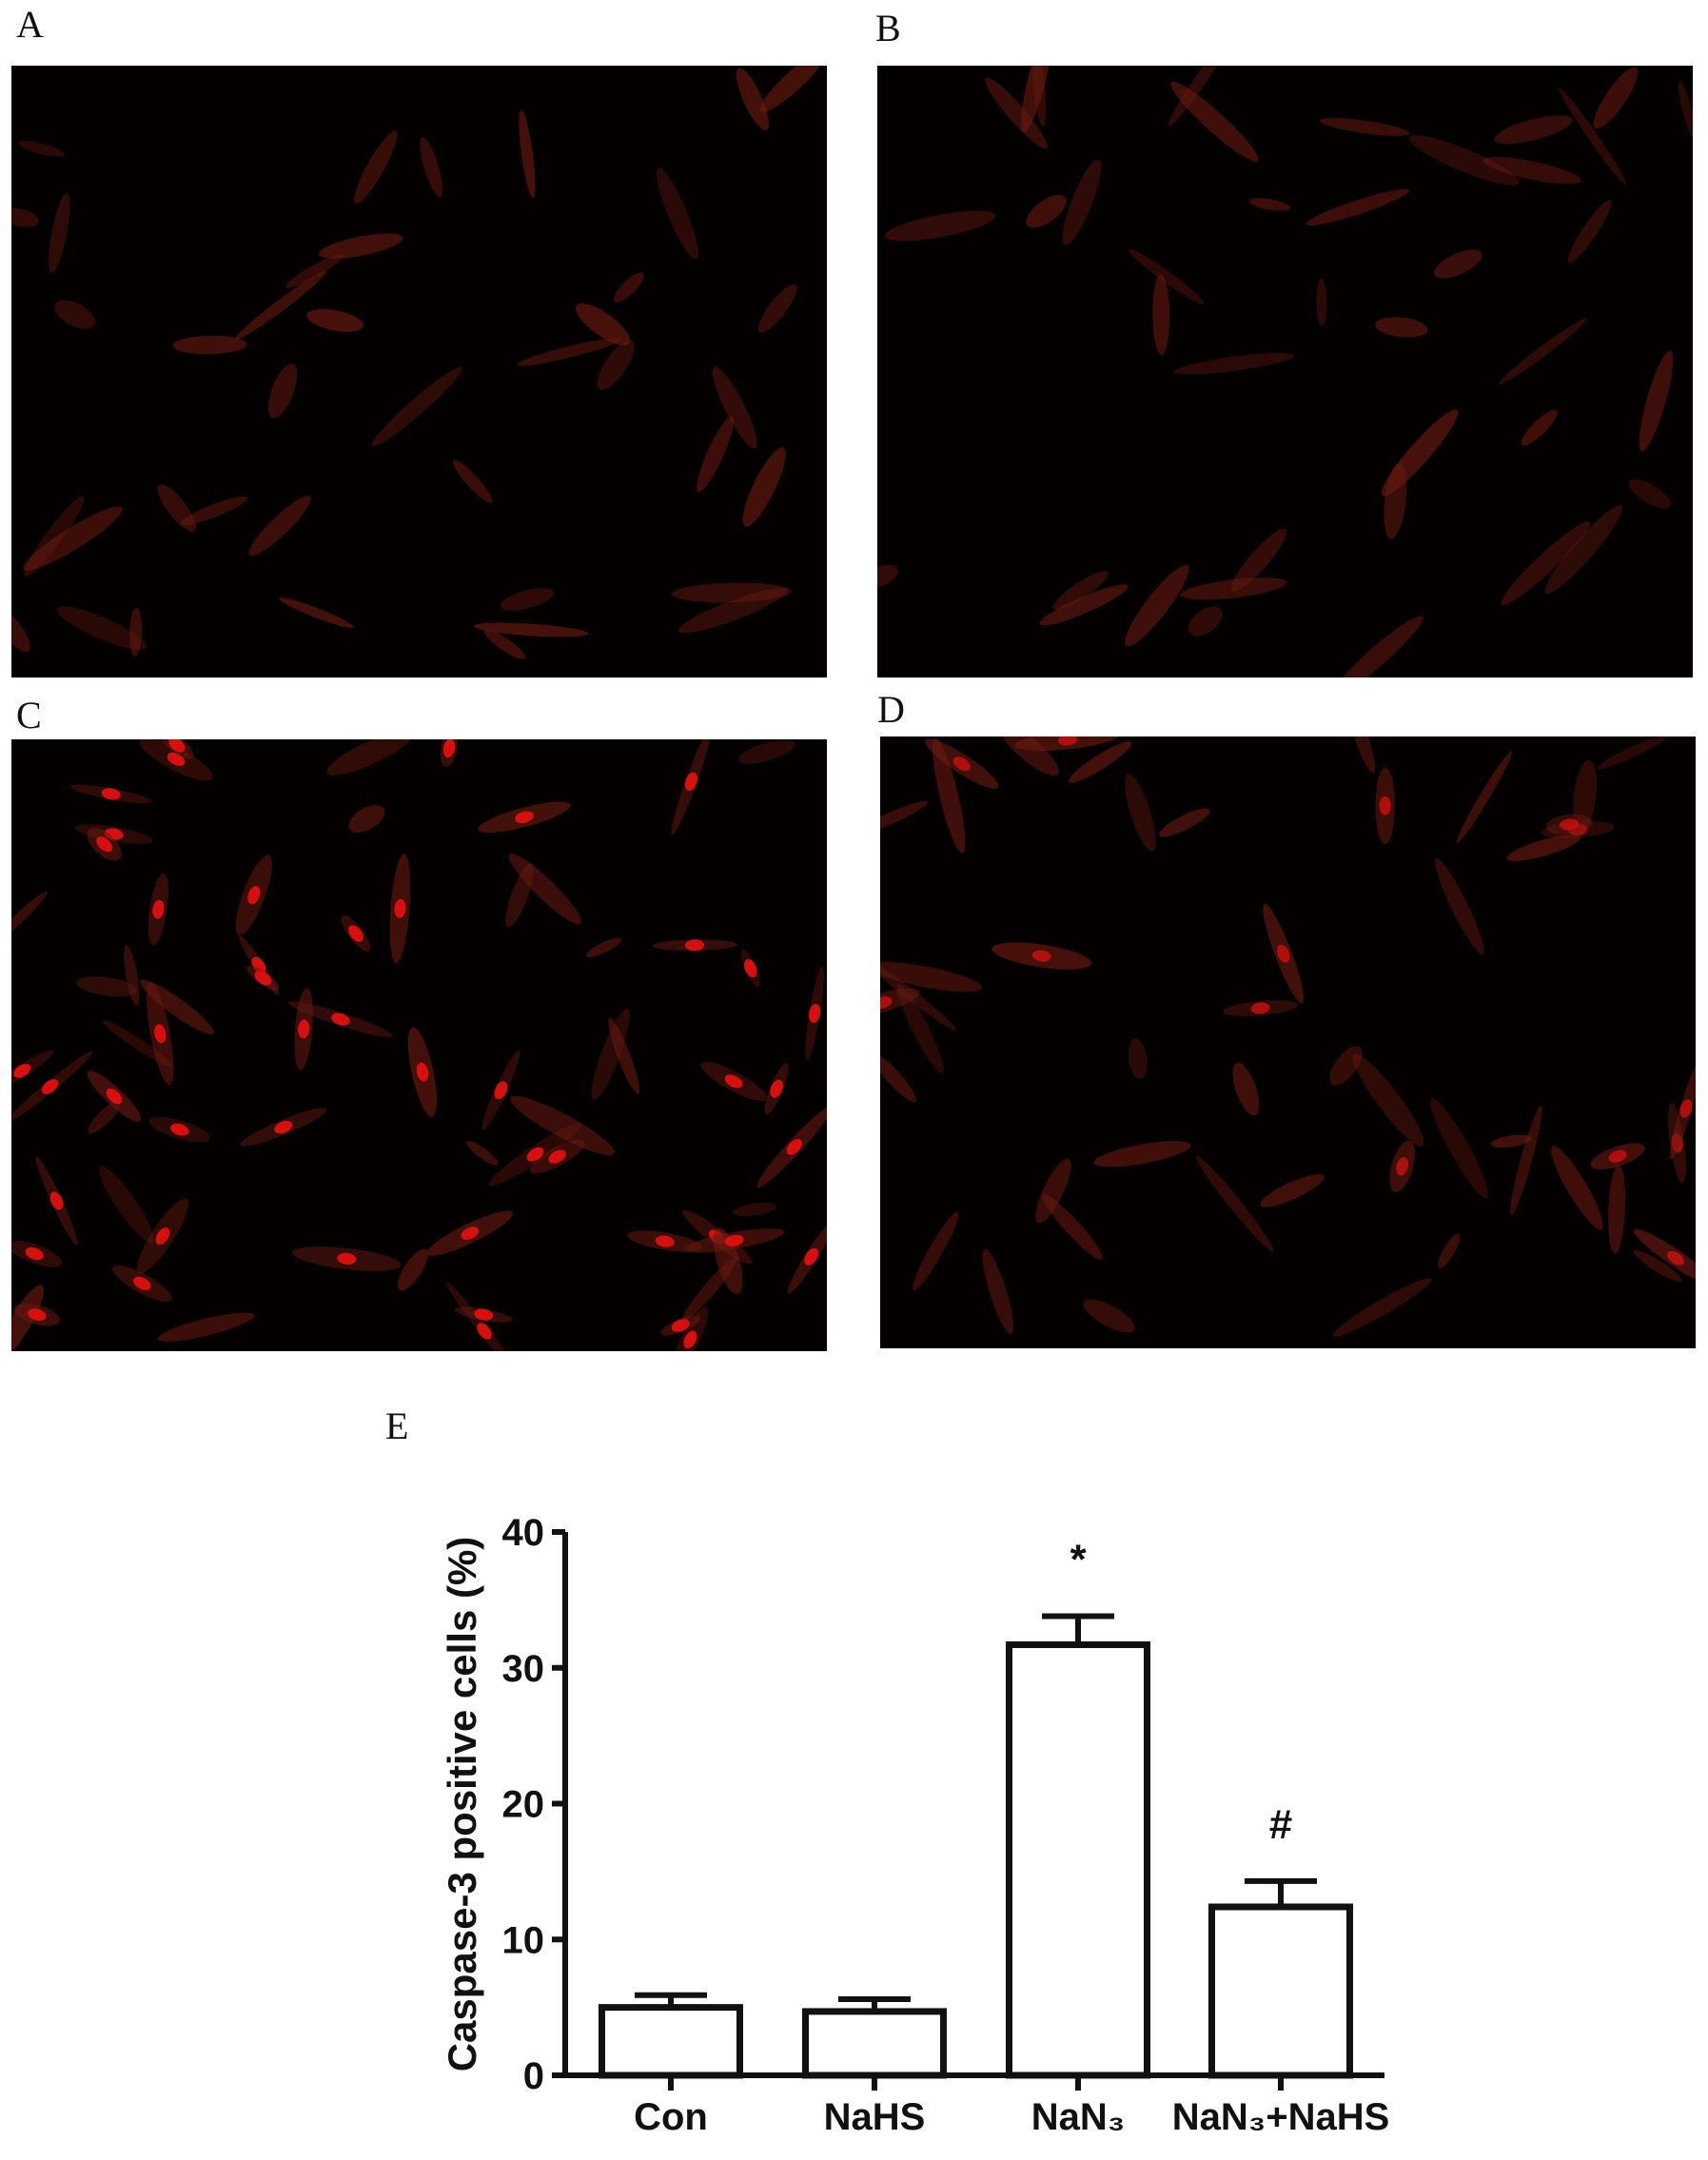 The image size is (1708, 2160). Describe the element at coordinates (1281, 2117) in the screenshot. I see `x-tick-label: NaN₃+NaHS` at that location.